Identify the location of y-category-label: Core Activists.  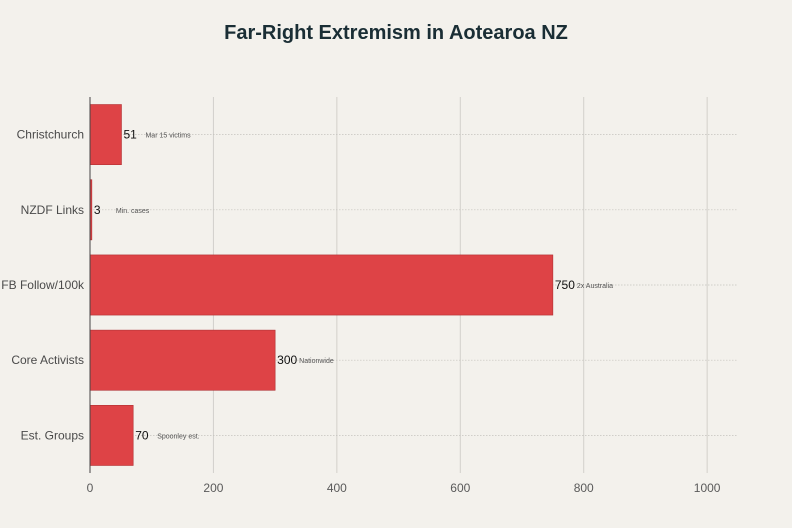
(47, 360).